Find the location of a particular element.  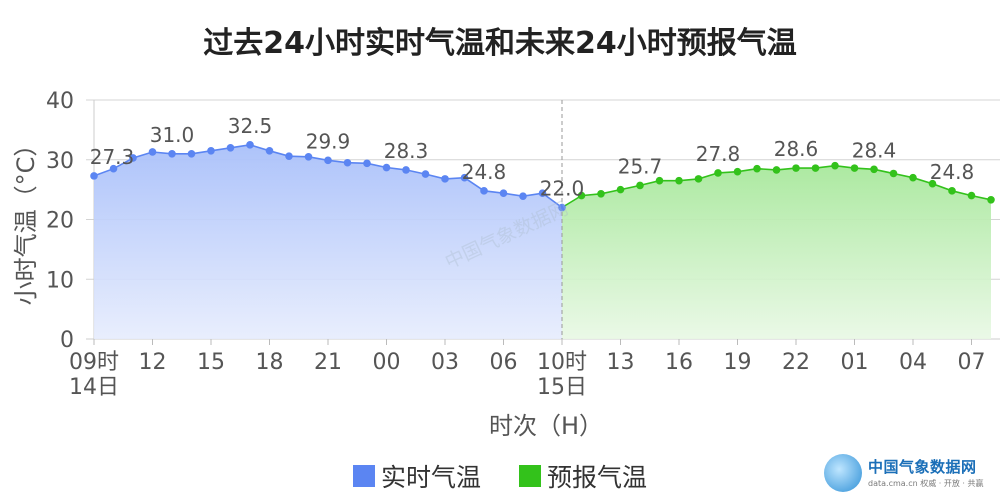

legend-item-observed: 实时气温 is located at coordinates (416, 476).